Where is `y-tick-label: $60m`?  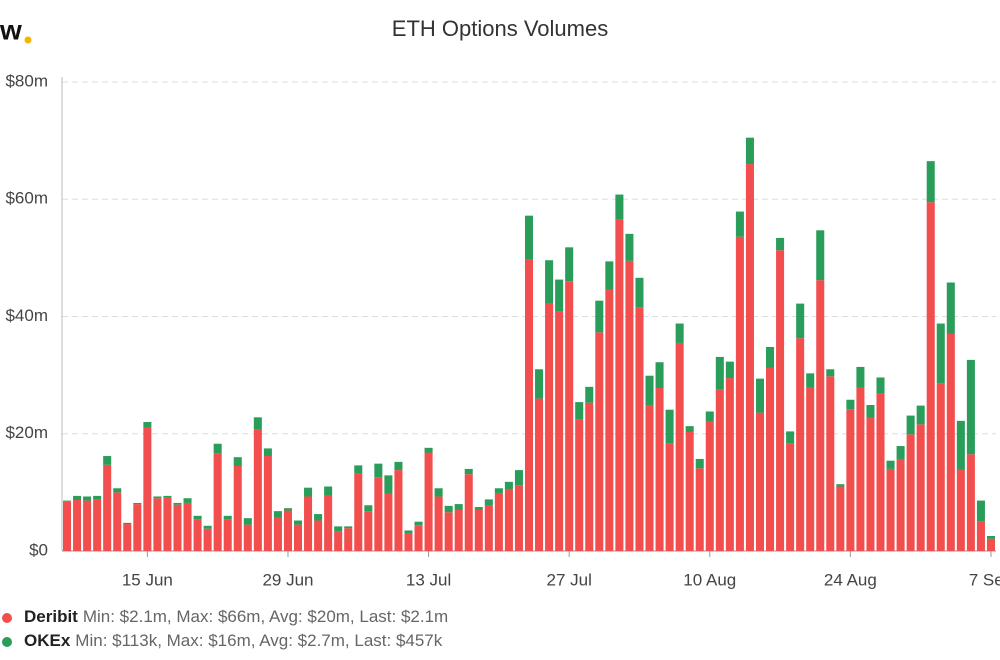 y-tick-label: $60m is located at coordinates (26, 198).